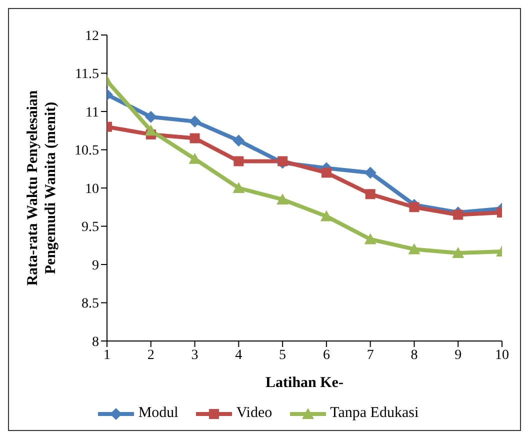 The height and width of the screenshot is (441, 531). What do you see at coordinates (370, 355) in the screenshot?
I see `x-tick-label: 7` at bounding box center [370, 355].